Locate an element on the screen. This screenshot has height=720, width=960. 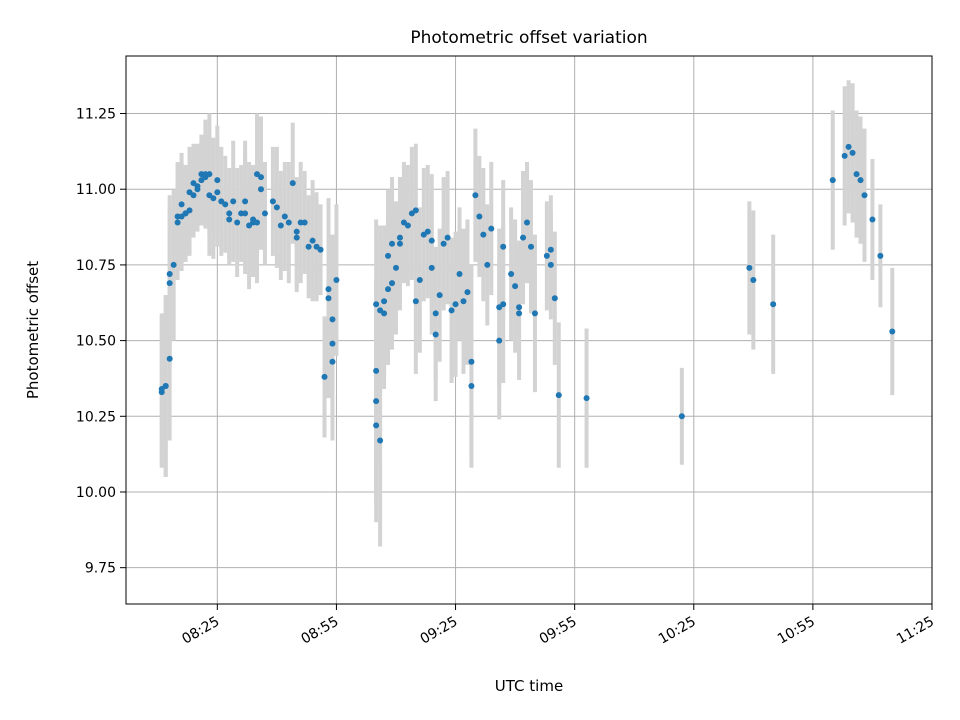
y-tick-label: 11.00 is located at coordinates (96, 190).